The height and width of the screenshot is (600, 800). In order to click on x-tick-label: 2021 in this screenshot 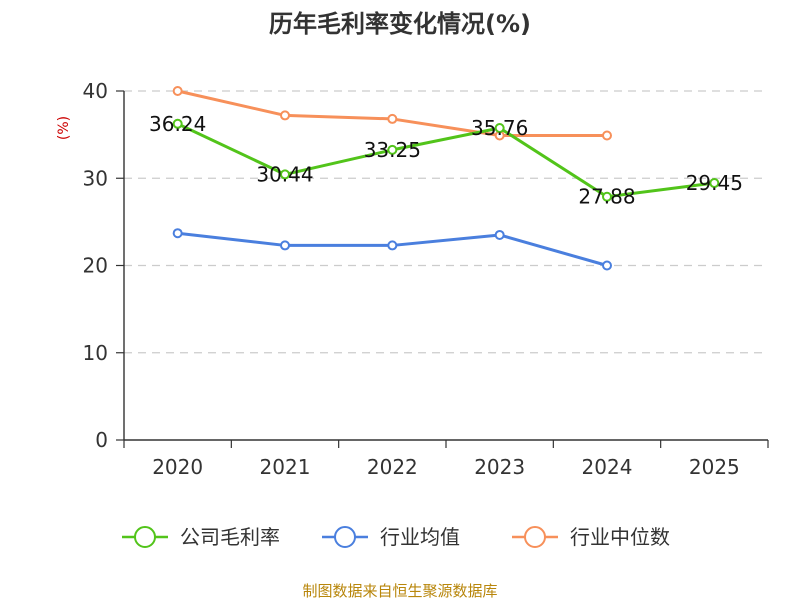, I will do `click(285, 467)`.